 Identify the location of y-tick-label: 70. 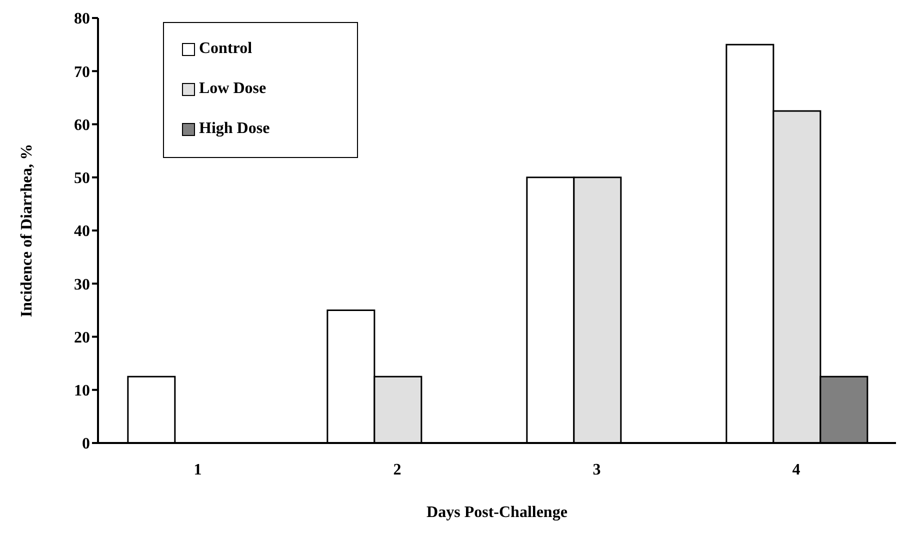
(82, 72).